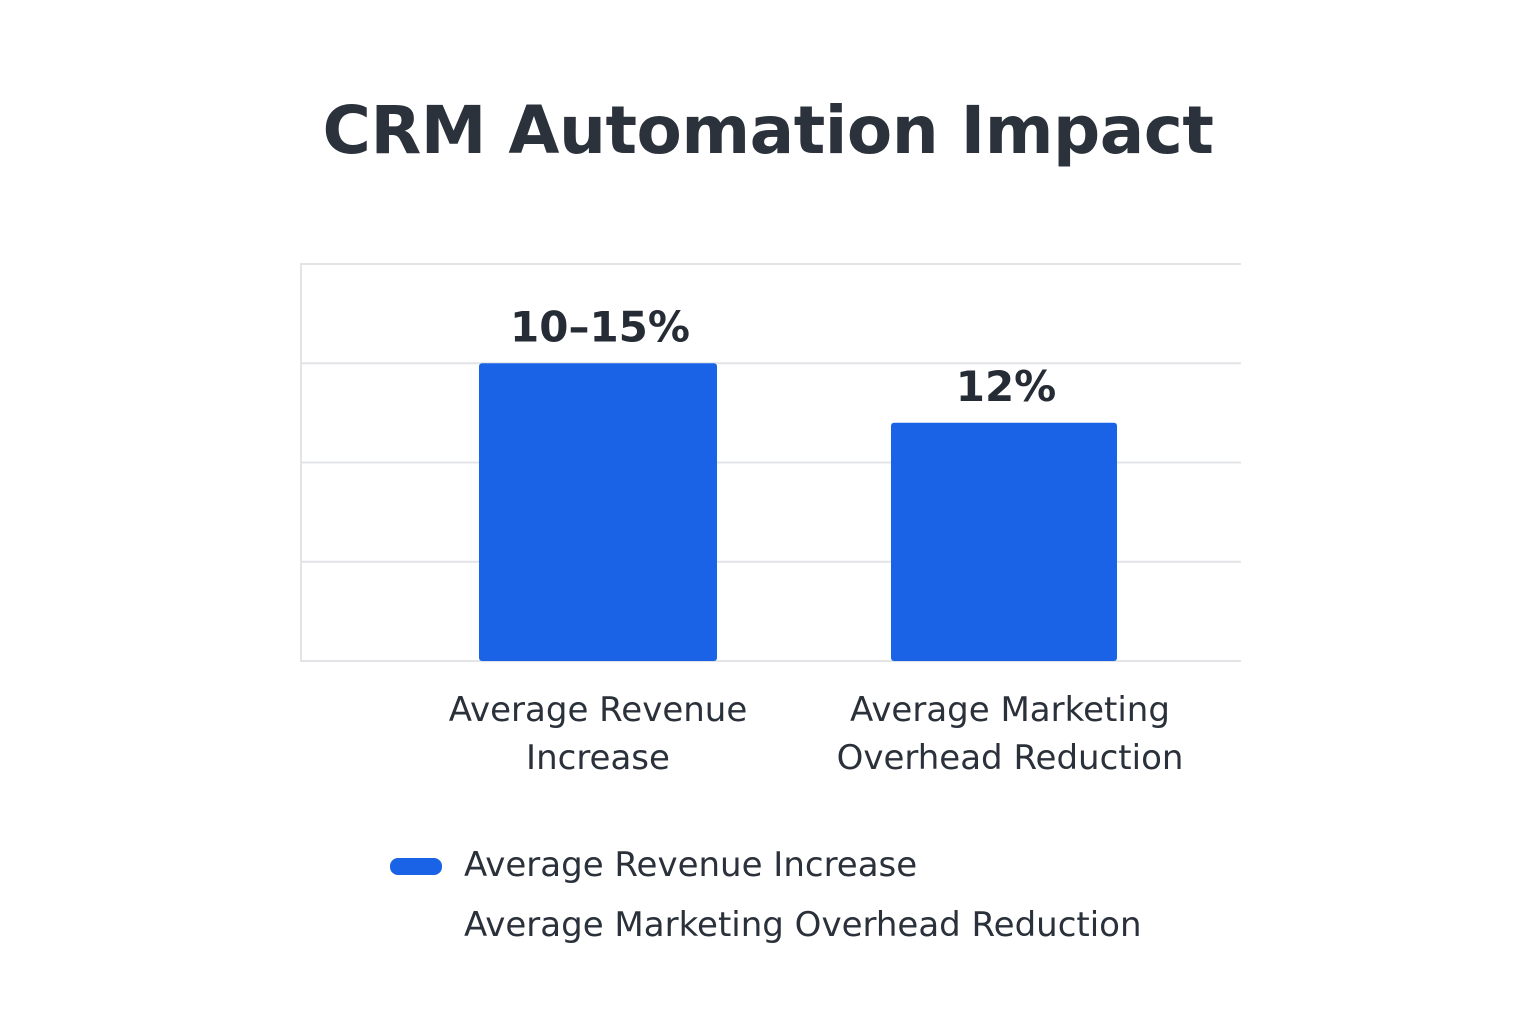  I want to click on legend-label: Average Marketing Overhead Reduction, so click(803, 925).